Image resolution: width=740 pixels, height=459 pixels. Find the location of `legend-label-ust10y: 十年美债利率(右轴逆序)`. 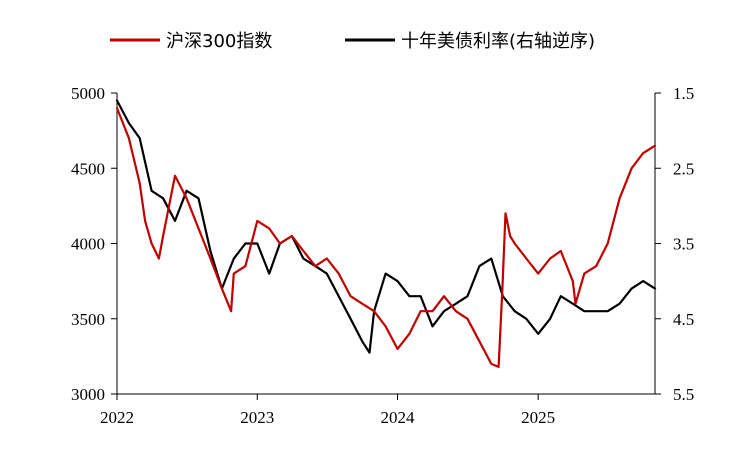

legend-label-ust10y: 十年美债利率(右轴逆序) is located at coordinates (498, 41).